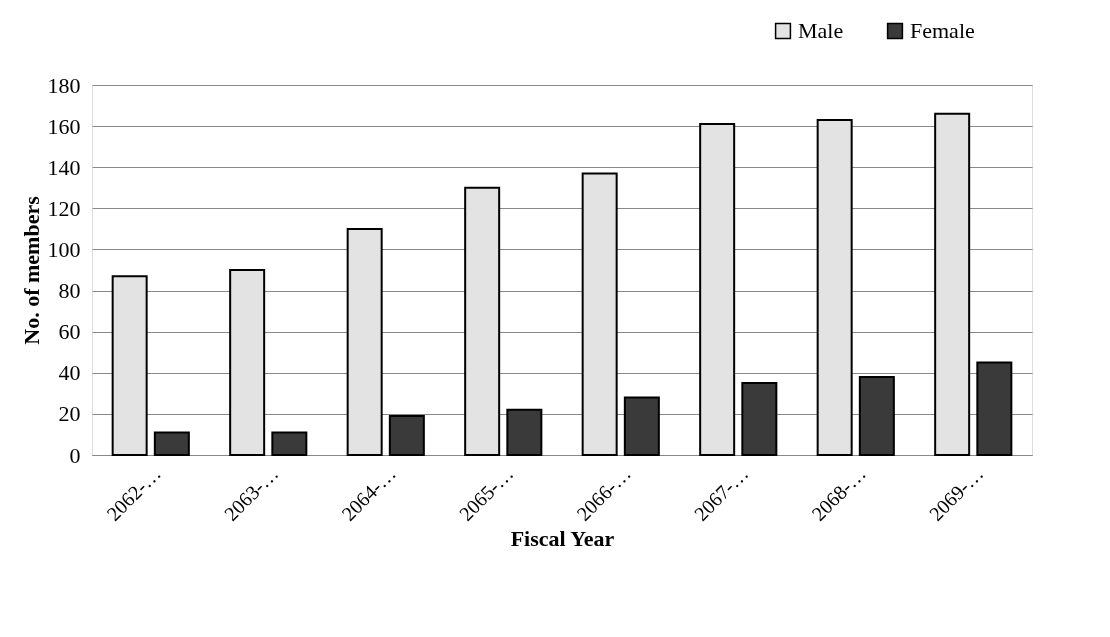 Image resolution: width=1110 pixels, height=637 pixels. I want to click on y-tick-label: 180, so click(64, 85).